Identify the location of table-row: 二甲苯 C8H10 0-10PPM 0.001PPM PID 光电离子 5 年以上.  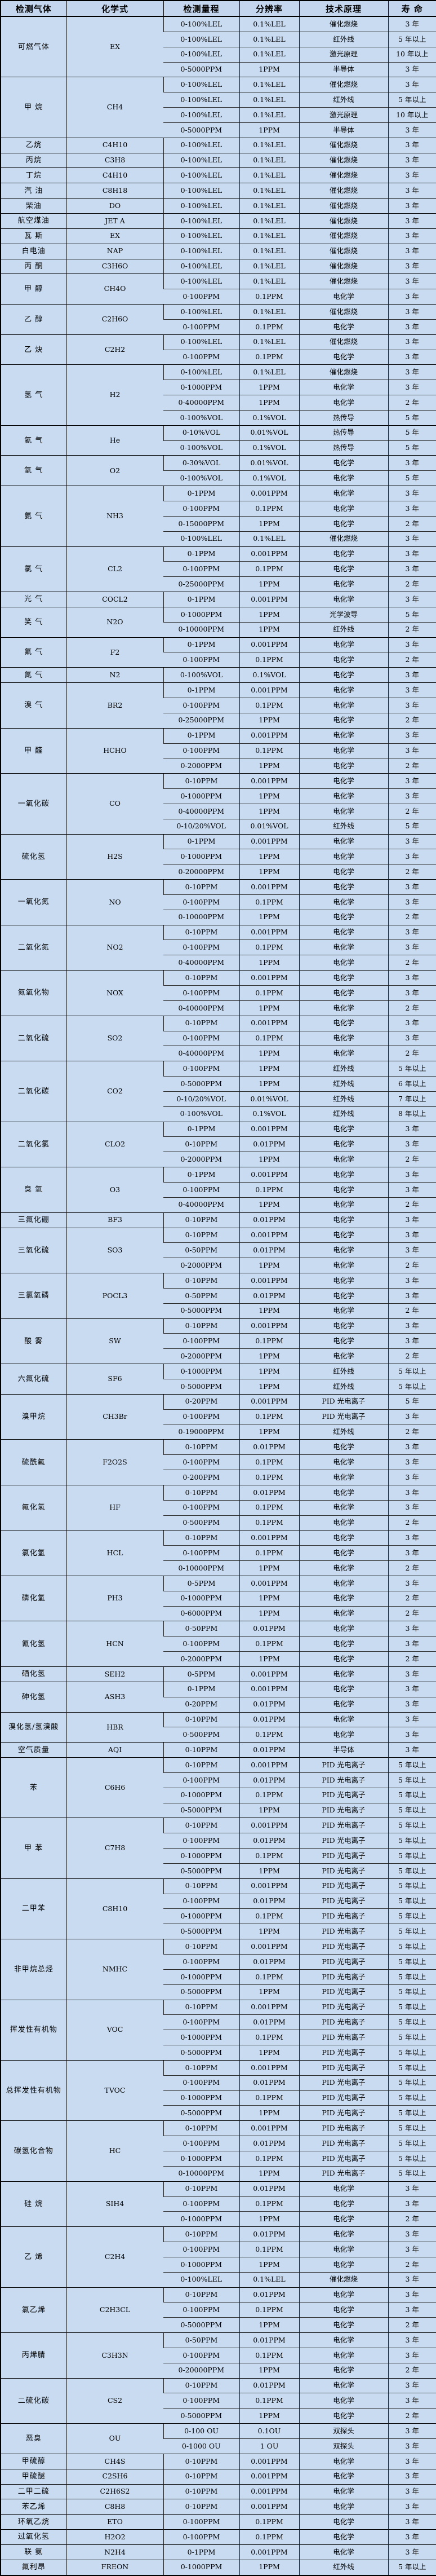
(218, 1908).